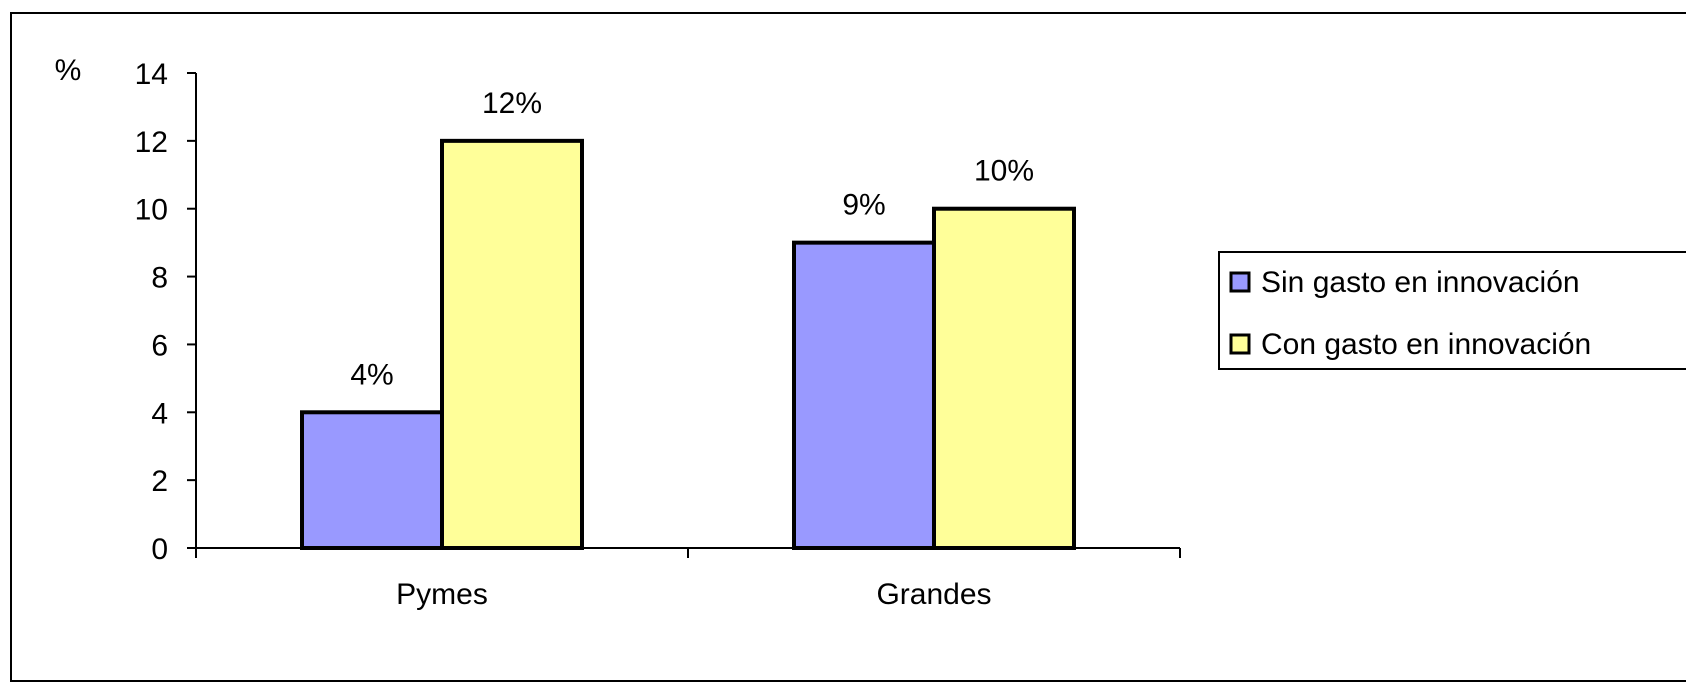 The height and width of the screenshot is (682, 1686). I want to click on y-axis: 0 2 4 6 8 10 12 14, so click(166, 312).